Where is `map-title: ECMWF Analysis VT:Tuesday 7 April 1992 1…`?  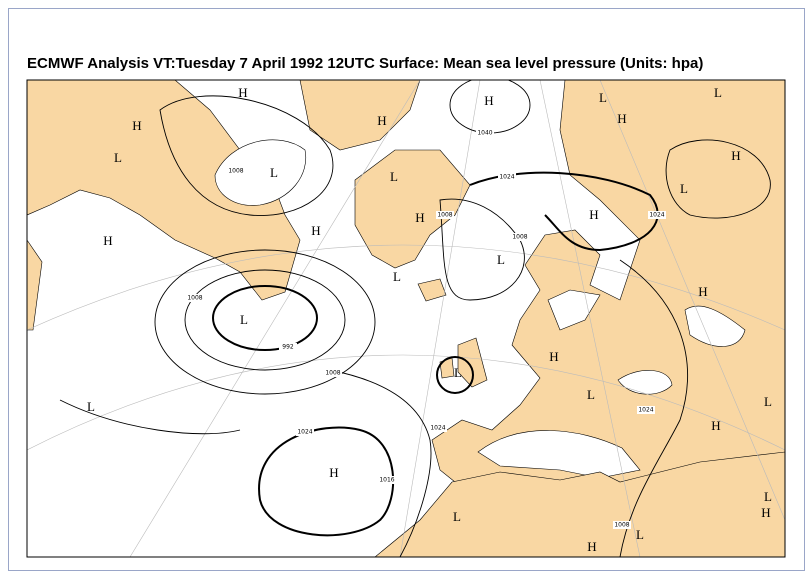 map-title: ECMWF Analysis VT:Tuesday 7 April 1992 1… is located at coordinates (365, 63).